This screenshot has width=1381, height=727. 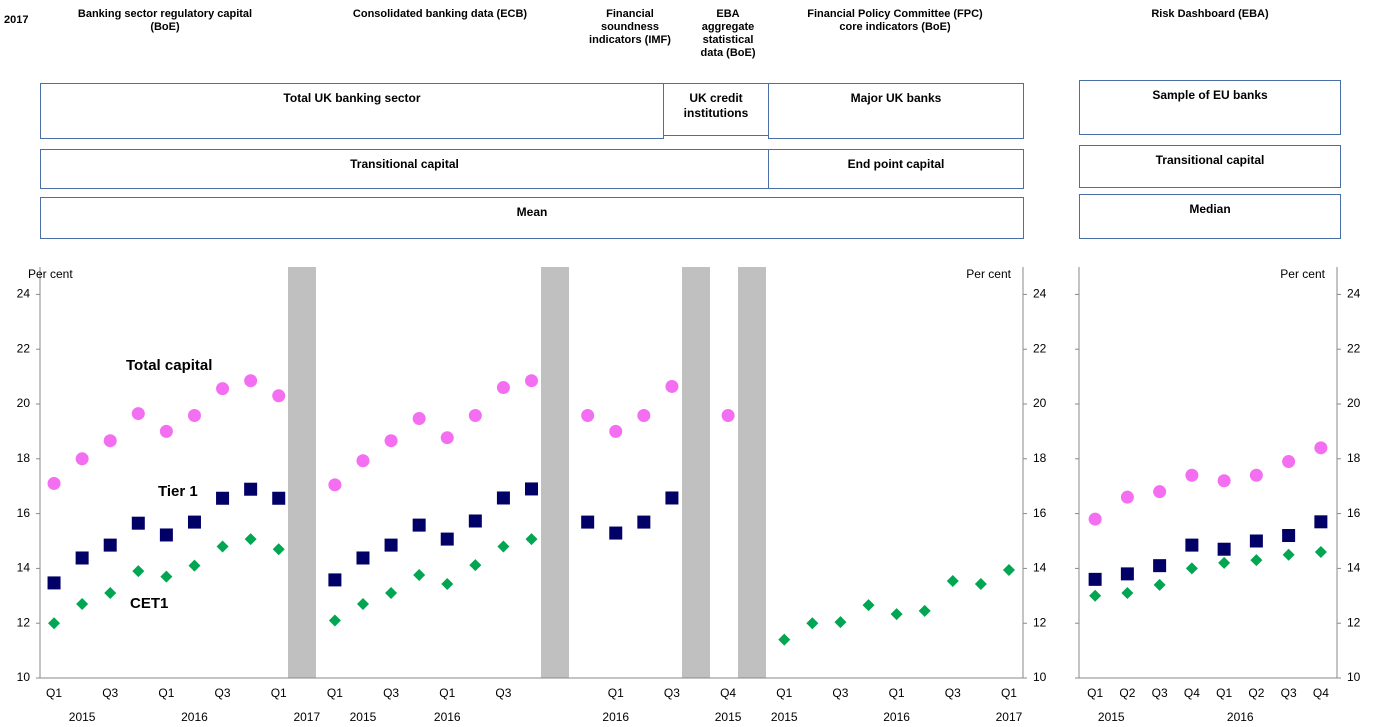 What do you see at coordinates (178, 491) in the screenshot?
I see `series-label: Tier 1` at bounding box center [178, 491].